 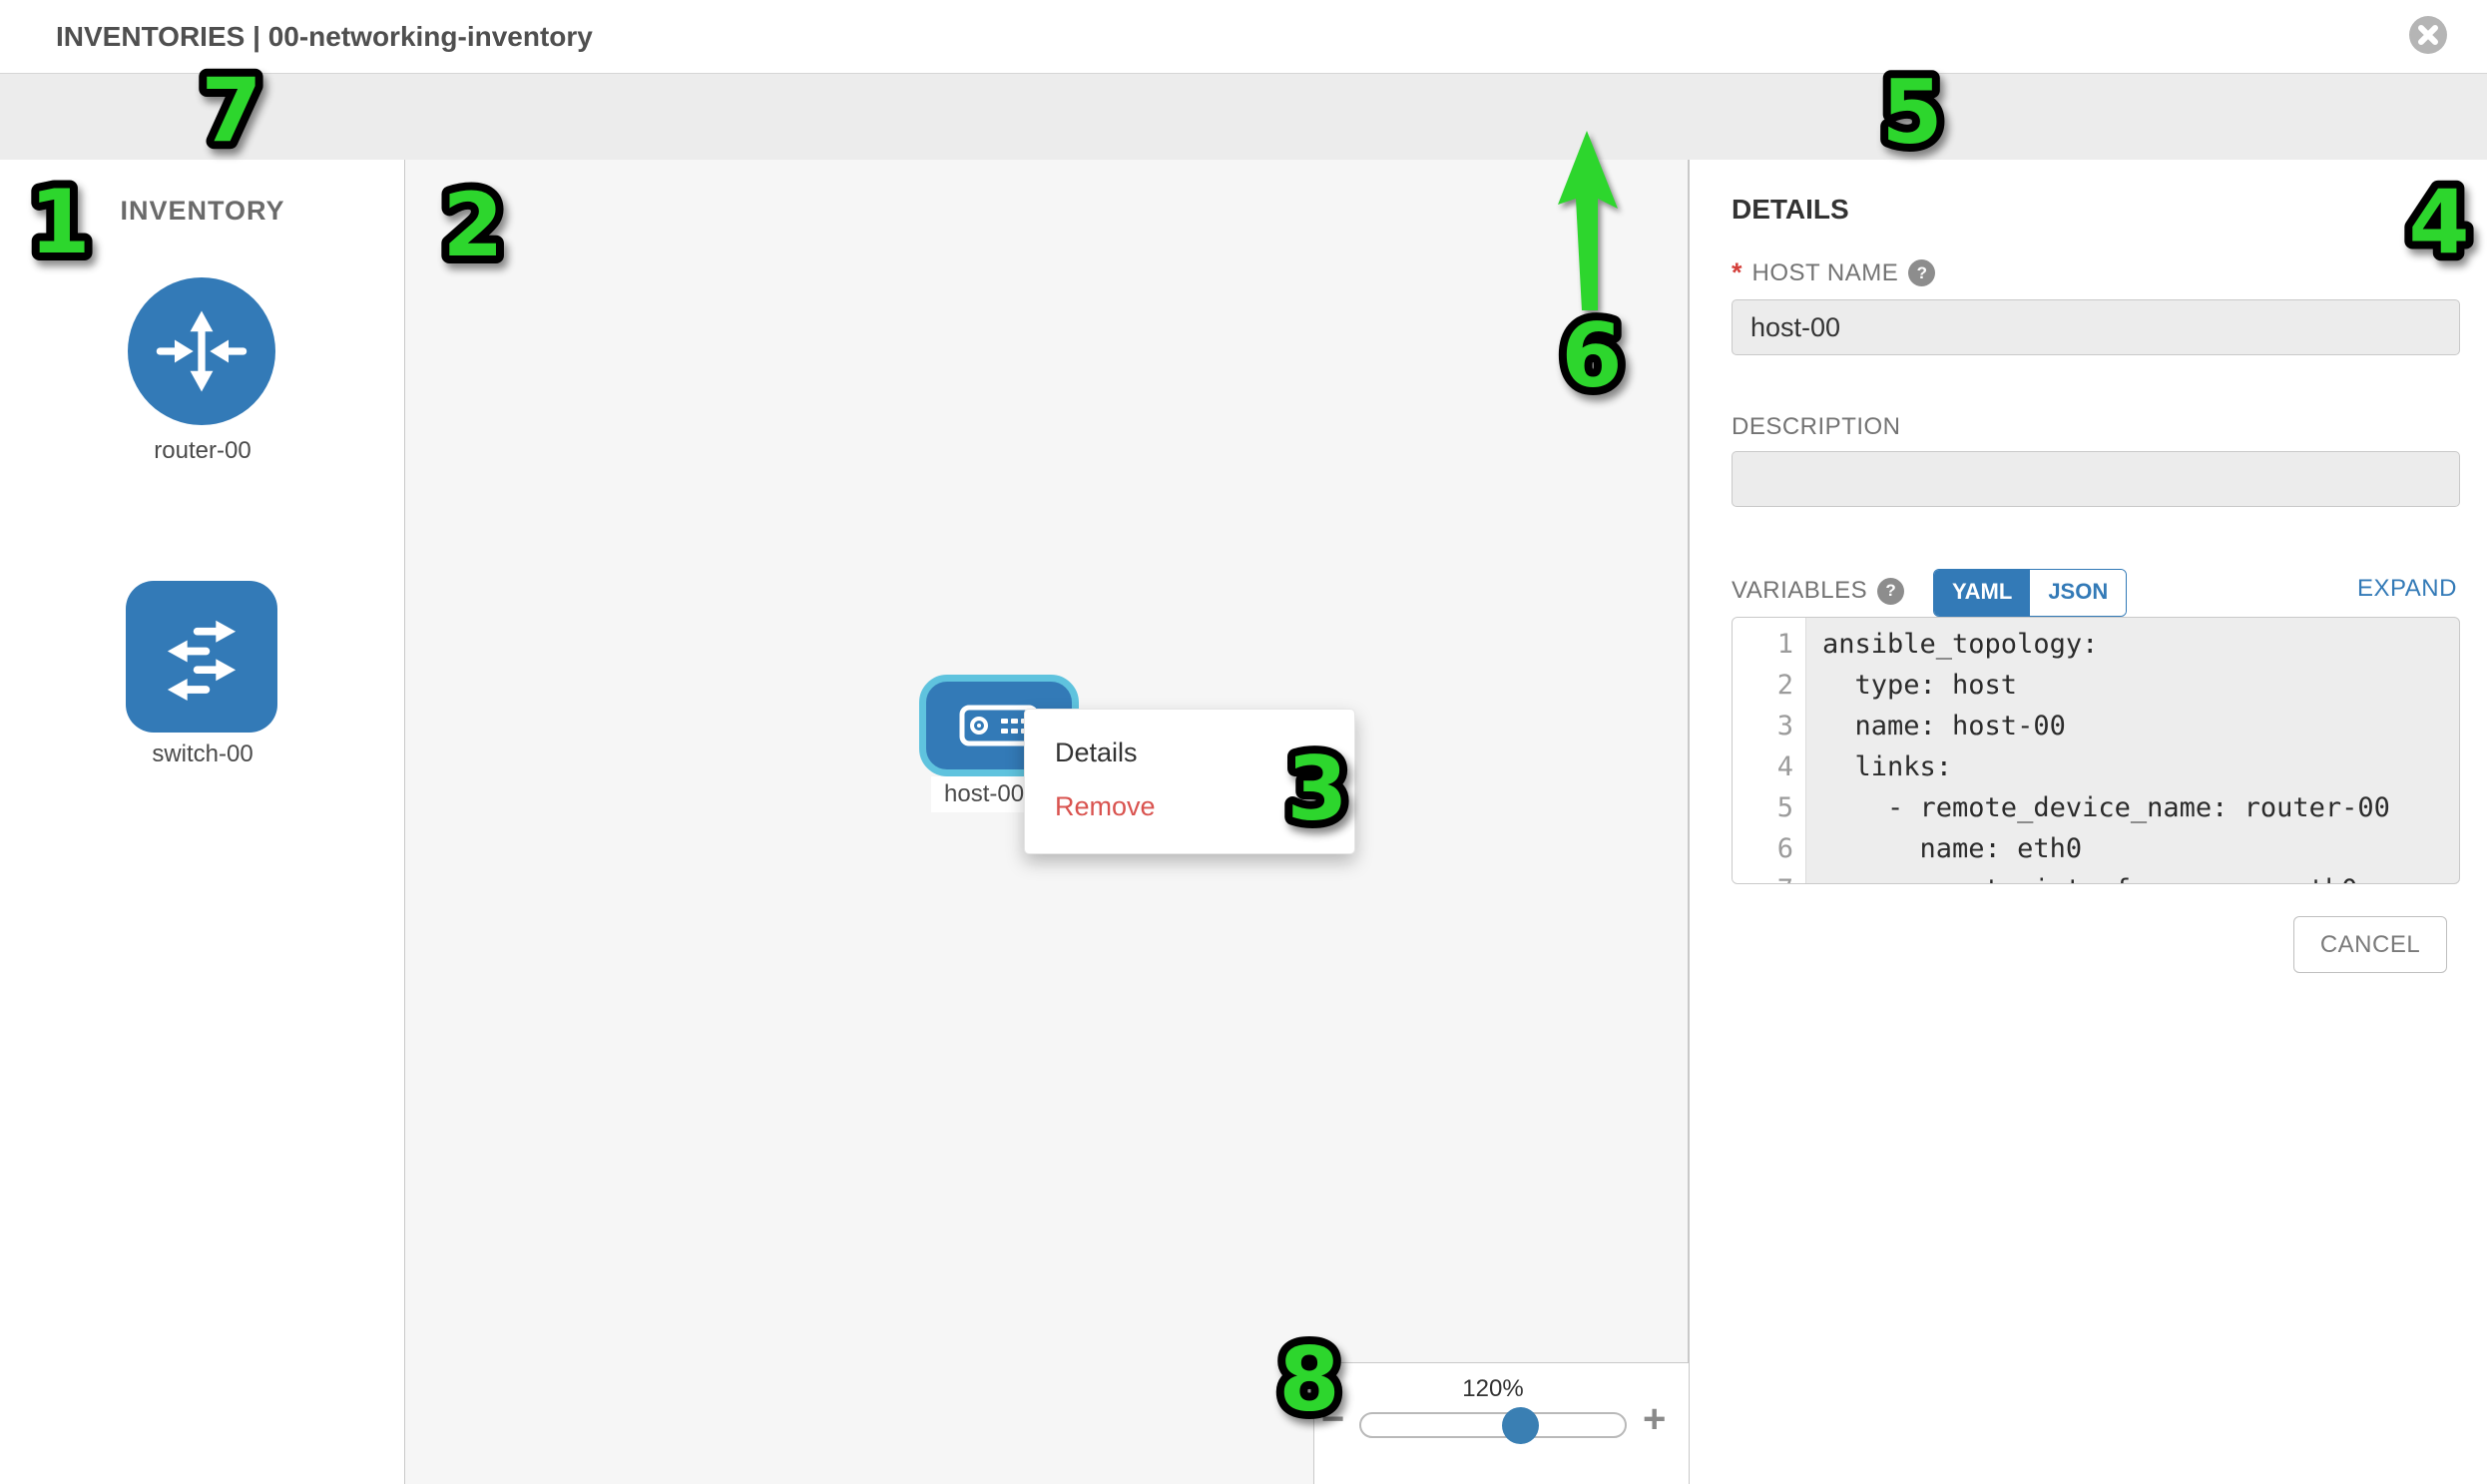 What do you see at coordinates (2078, 593) in the screenshot?
I see `tab-json: JSON` at bounding box center [2078, 593].